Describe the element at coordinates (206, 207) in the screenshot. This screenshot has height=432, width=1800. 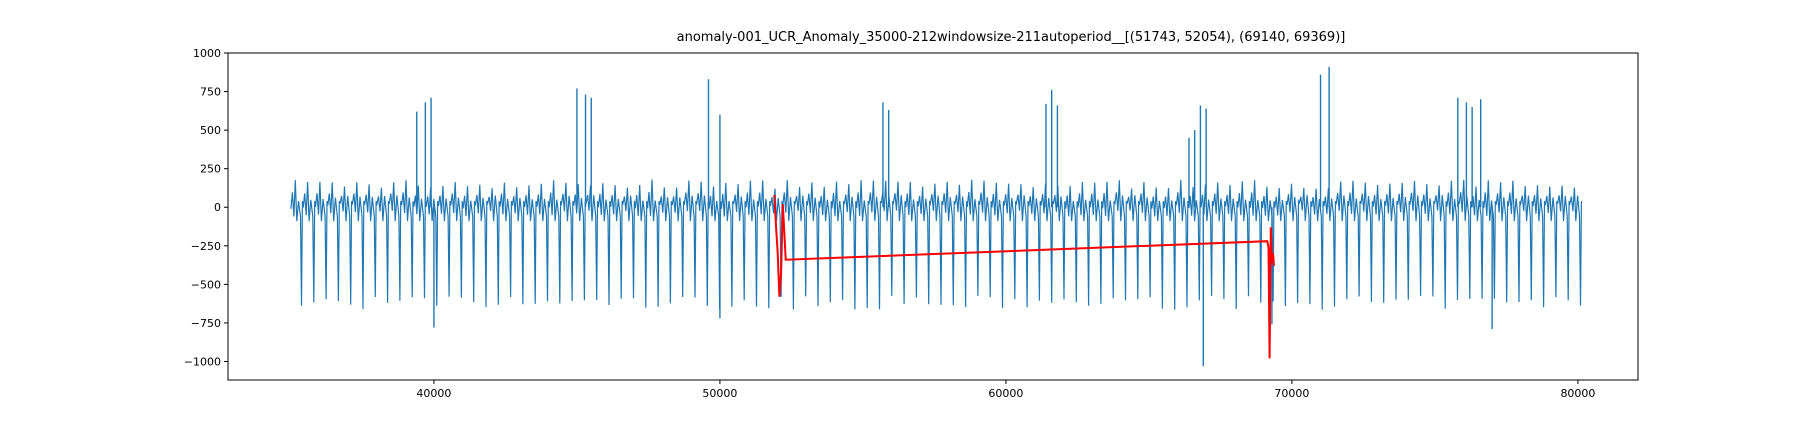
I see `y-axis: 1000 750 500 250 0 −250 −500 −750 −1000` at that location.